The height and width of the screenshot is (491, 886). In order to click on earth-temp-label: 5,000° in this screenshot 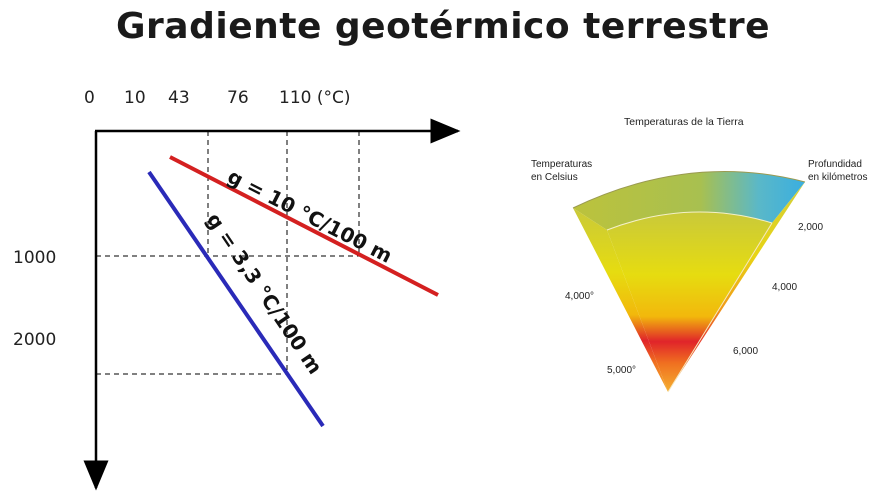, I will do `click(621, 370)`.